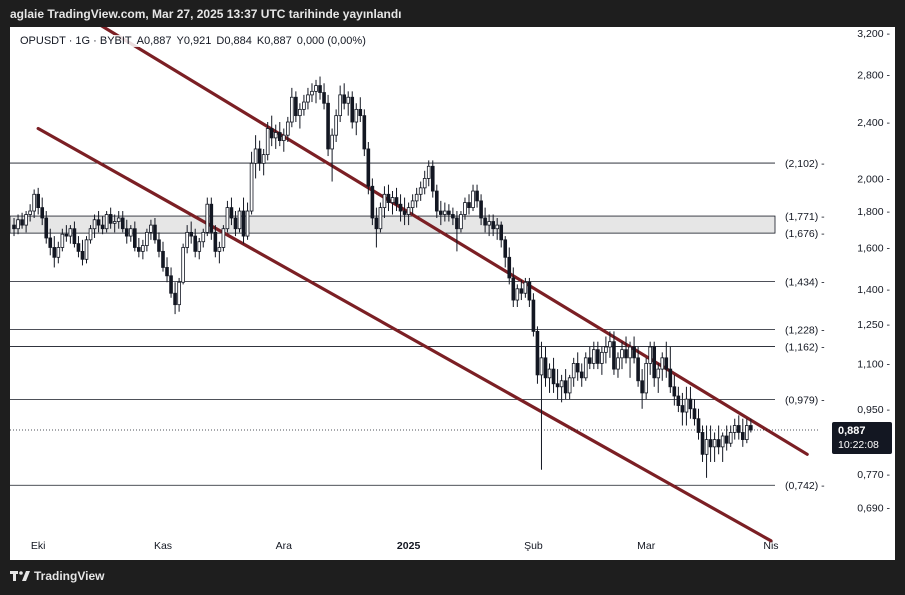 The image size is (905, 595). I want to click on level-label: (1,162) -, so click(805, 347).